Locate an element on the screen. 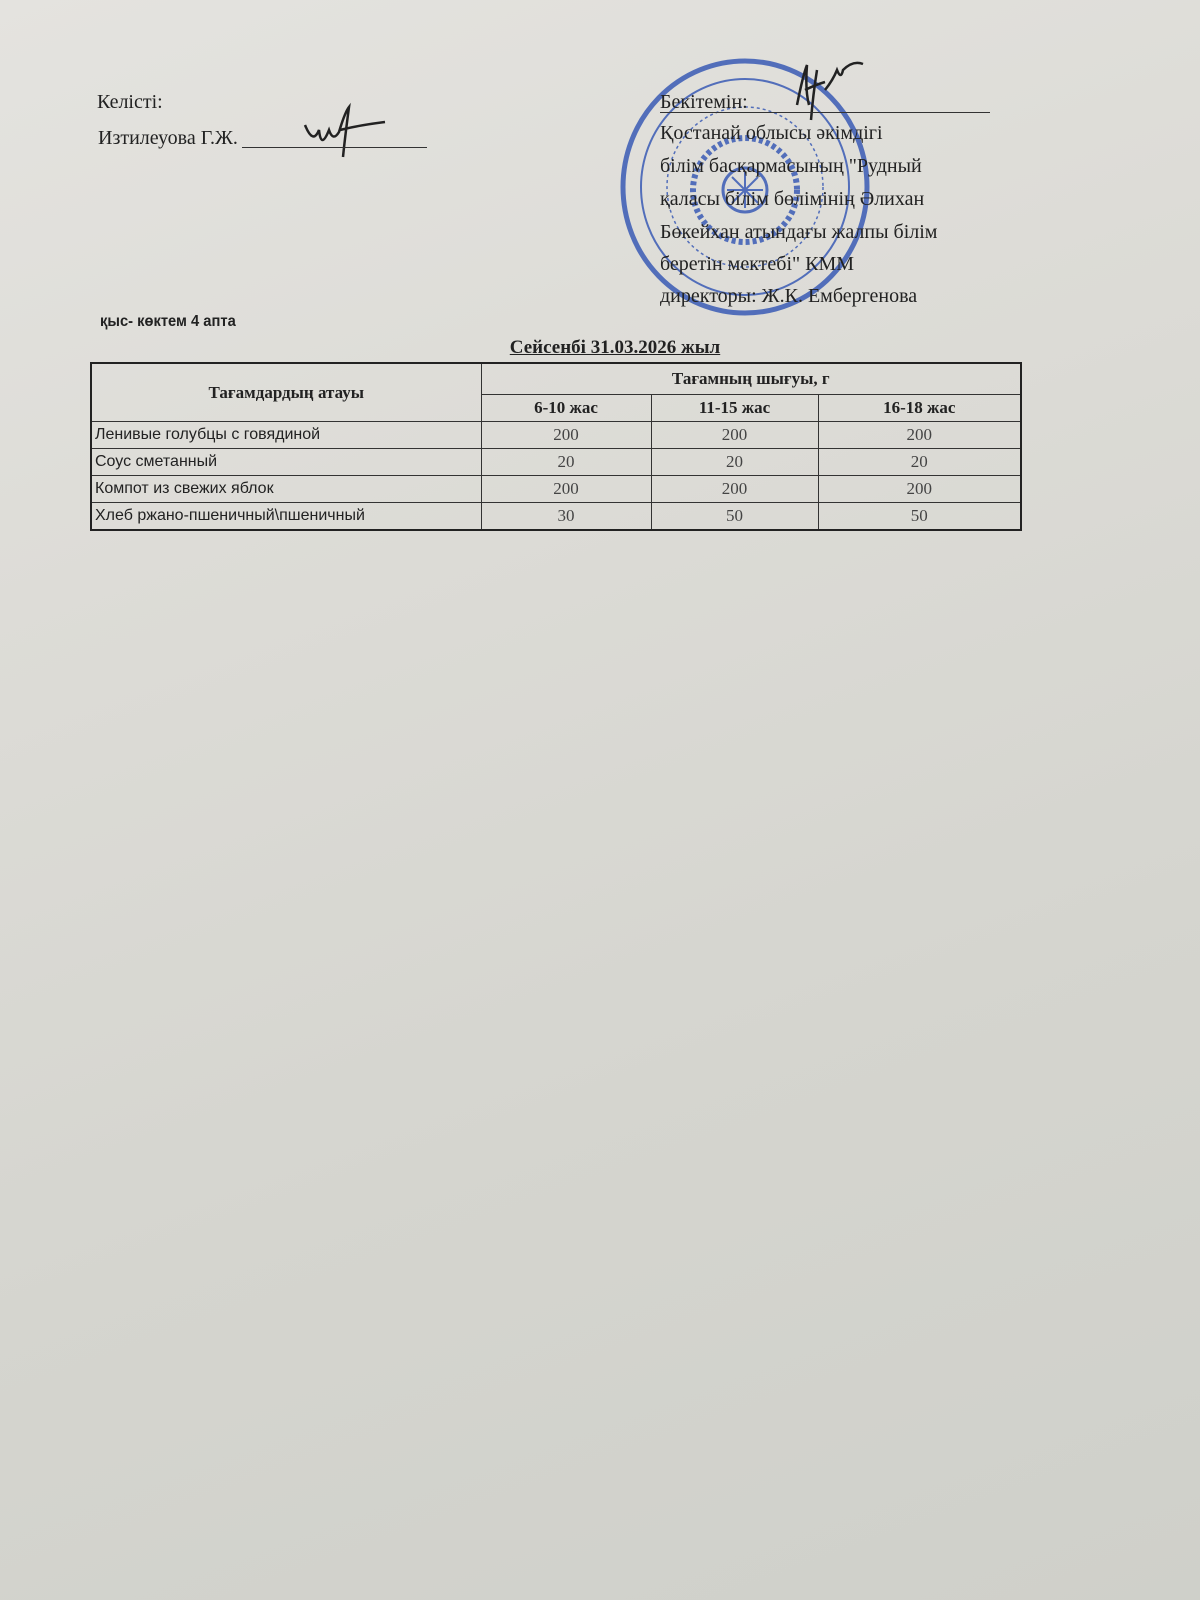  approved-line-5: беретін мектебі" КММ is located at coordinates (757, 264).